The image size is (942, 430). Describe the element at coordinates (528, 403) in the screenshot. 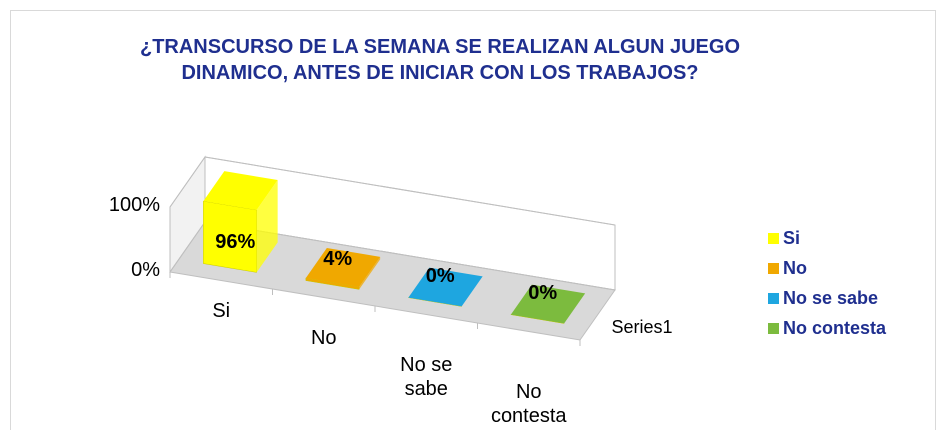

I see `x-tick-label: No contesta` at that location.